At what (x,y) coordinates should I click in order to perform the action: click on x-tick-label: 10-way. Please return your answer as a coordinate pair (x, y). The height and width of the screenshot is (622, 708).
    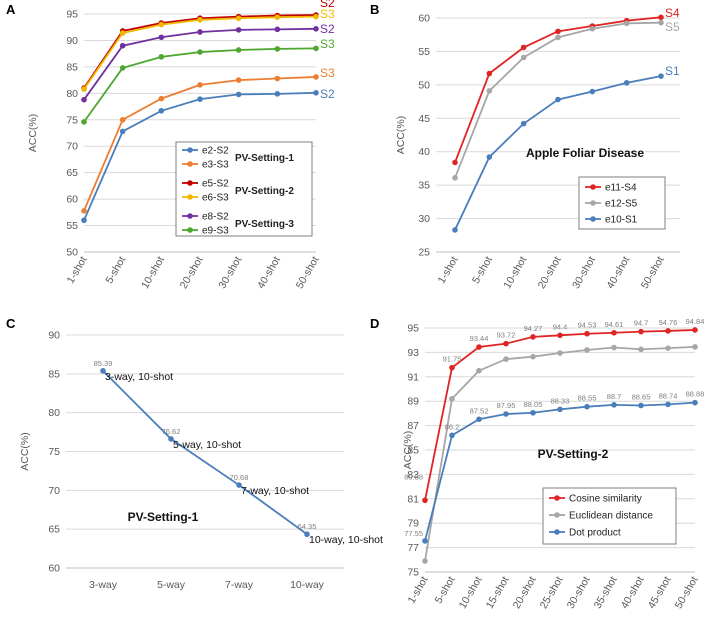
    Looking at the image, I should click on (307, 585).